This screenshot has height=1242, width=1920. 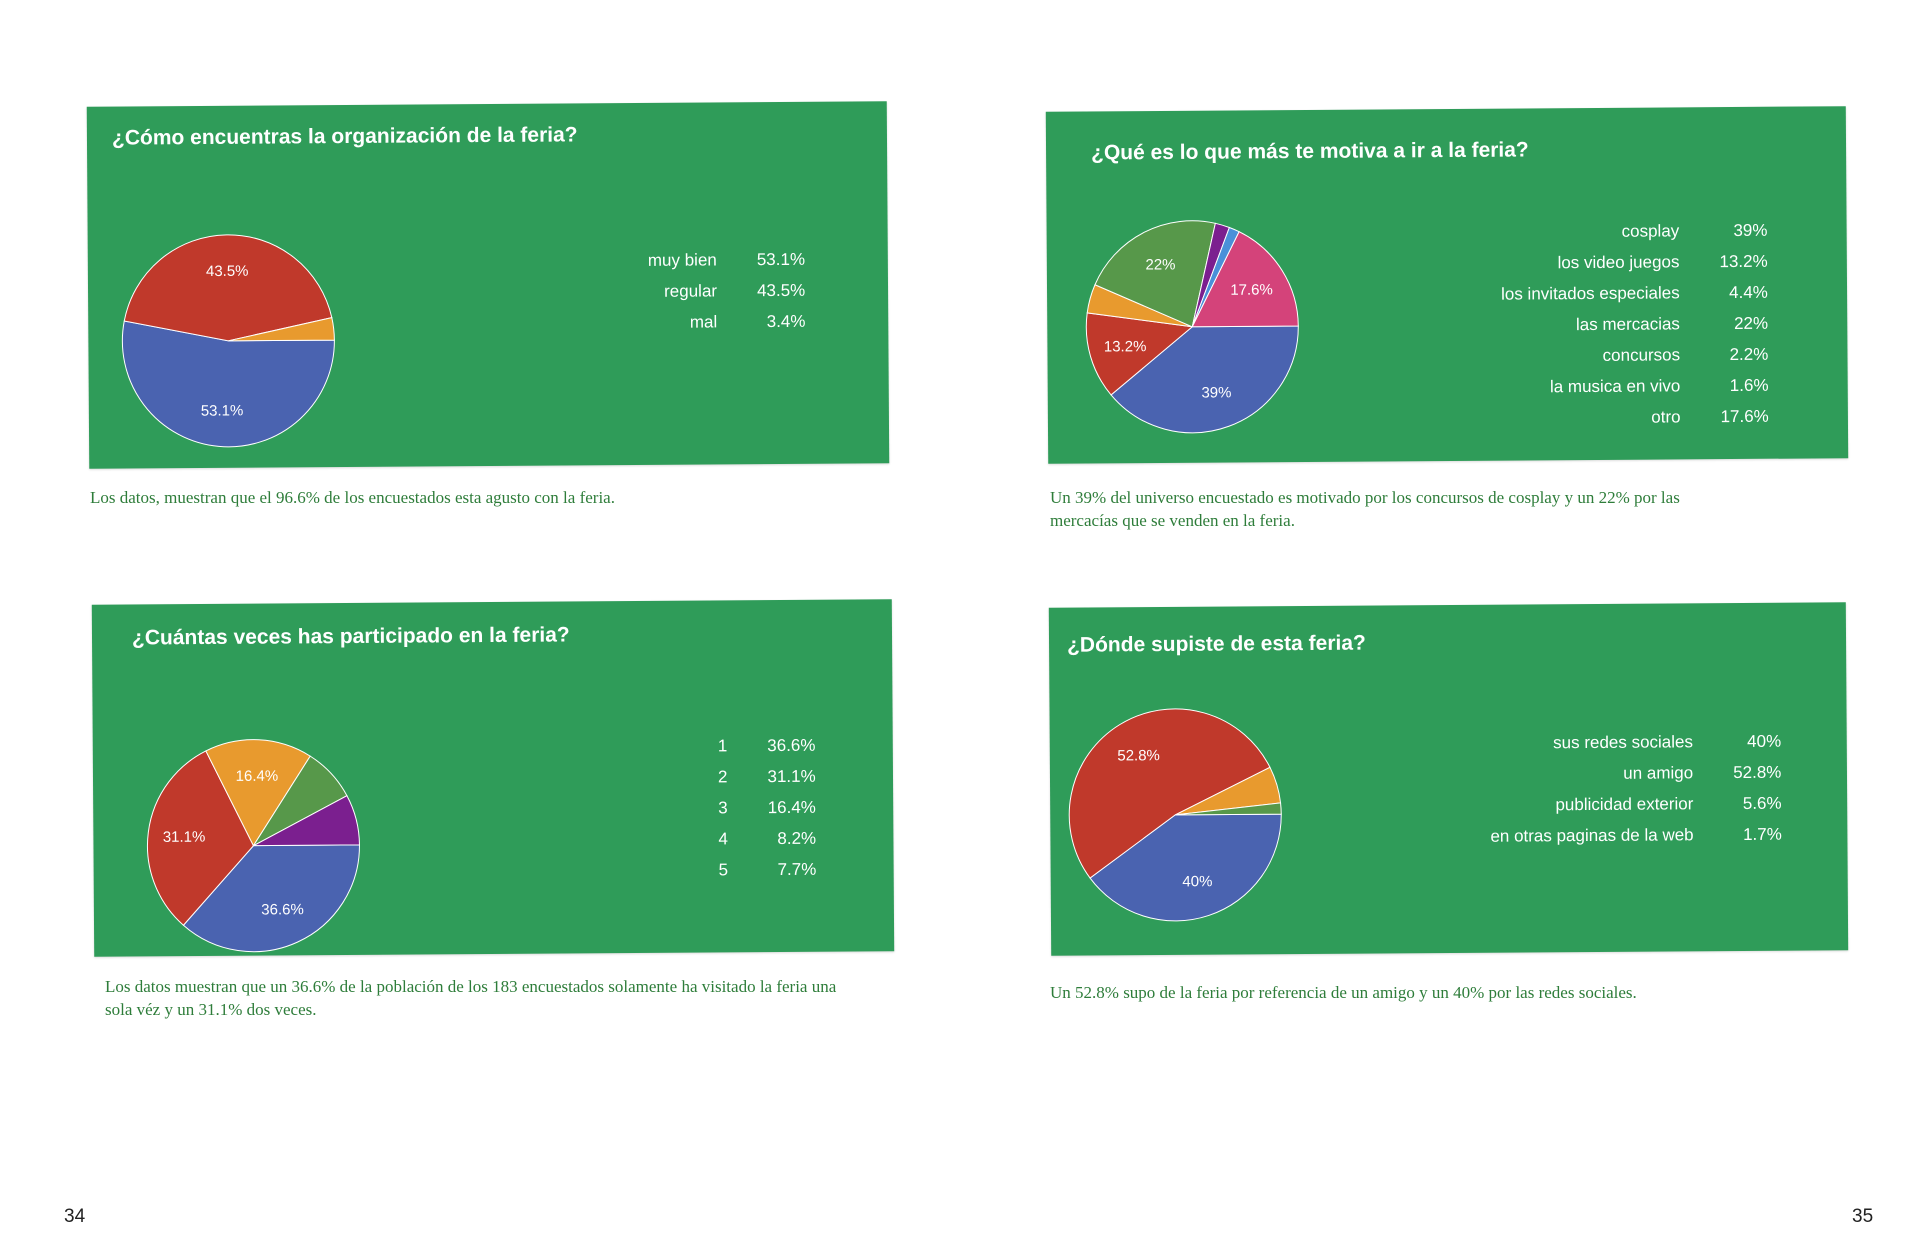 I want to click on legend-row: en otras paginas de la web 1.7%, so click(x=1636, y=835).